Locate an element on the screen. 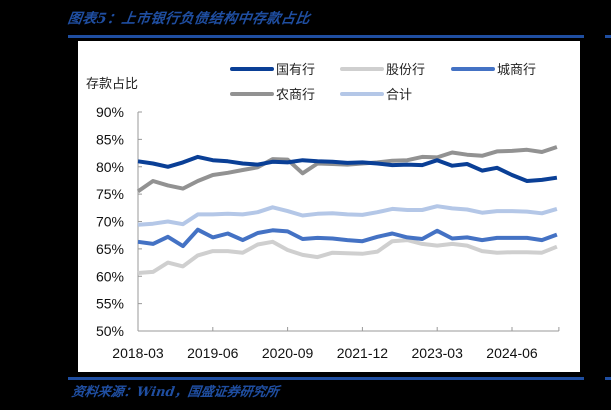 The width and height of the screenshot is (611, 410). x-tick-label: 2023-03 is located at coordinates (438, 353).